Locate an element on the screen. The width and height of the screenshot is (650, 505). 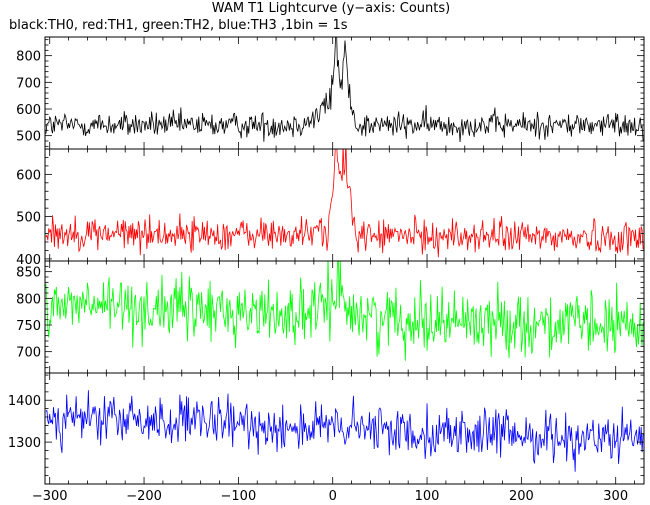
x-axis: −300 −200 −100 0 100 200 300 is located at coordinates (330, 496).